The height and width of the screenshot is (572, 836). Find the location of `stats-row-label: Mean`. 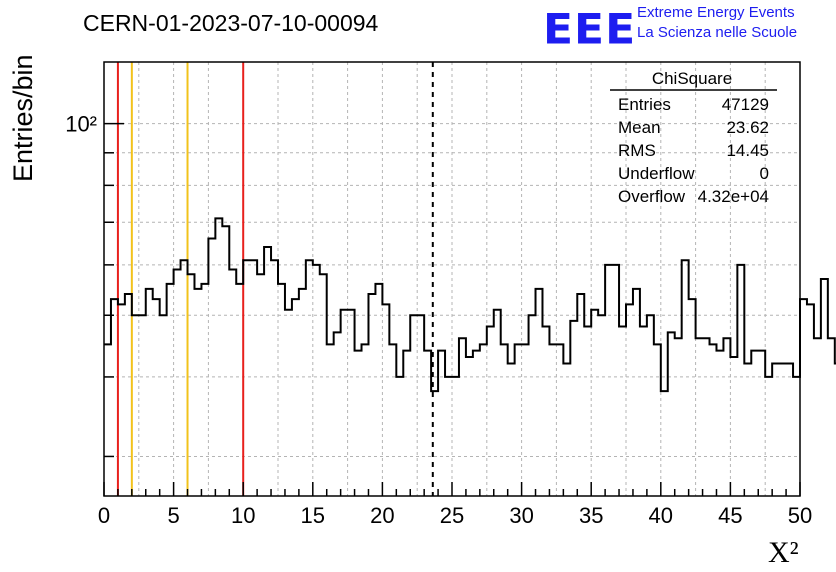

stats-row-label: Mean is located at coordinates (639, 127).